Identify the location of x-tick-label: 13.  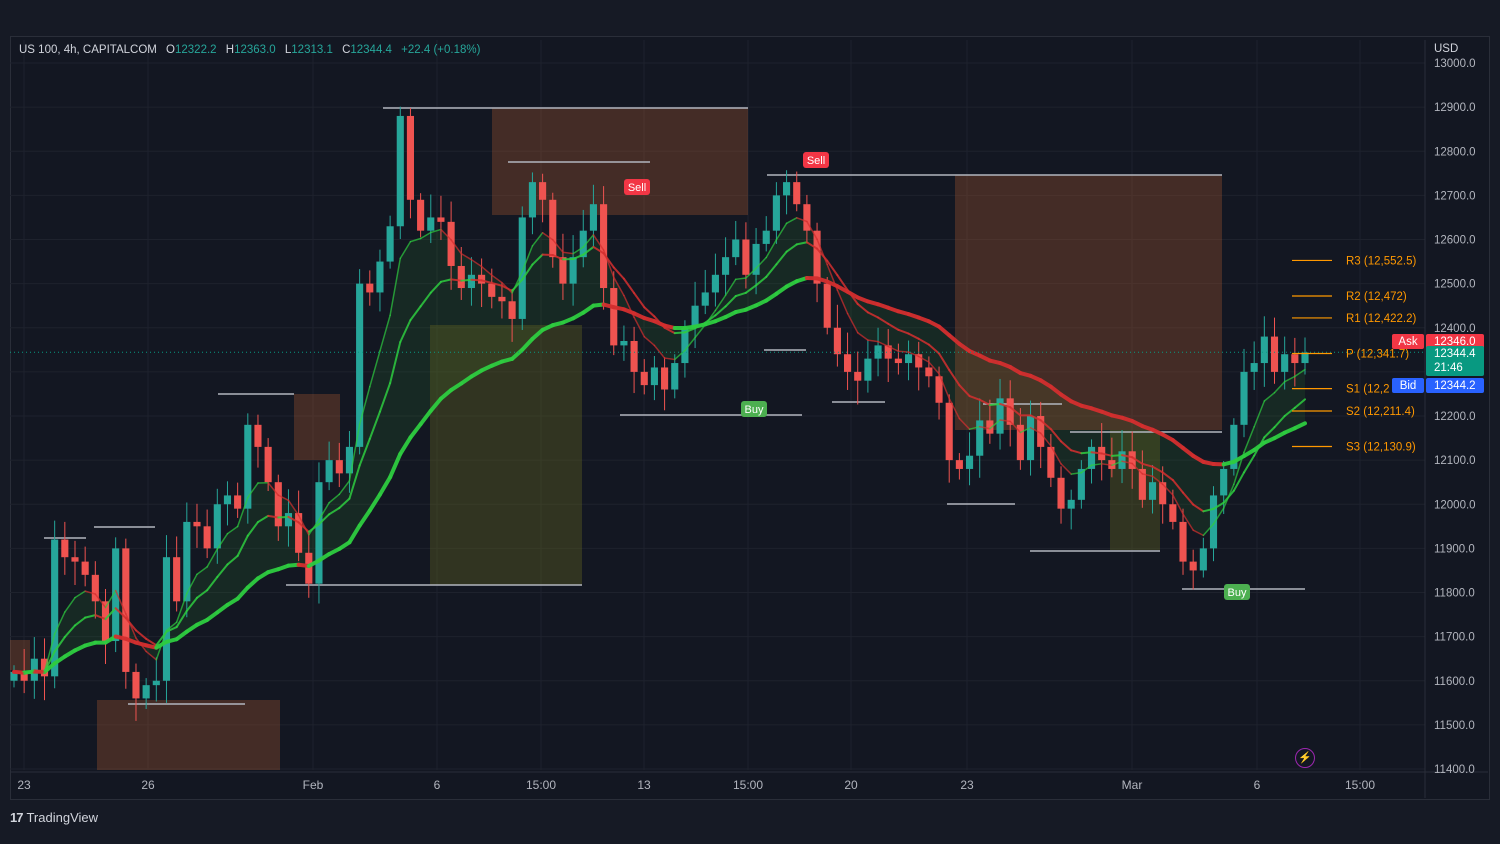
(644, 785).